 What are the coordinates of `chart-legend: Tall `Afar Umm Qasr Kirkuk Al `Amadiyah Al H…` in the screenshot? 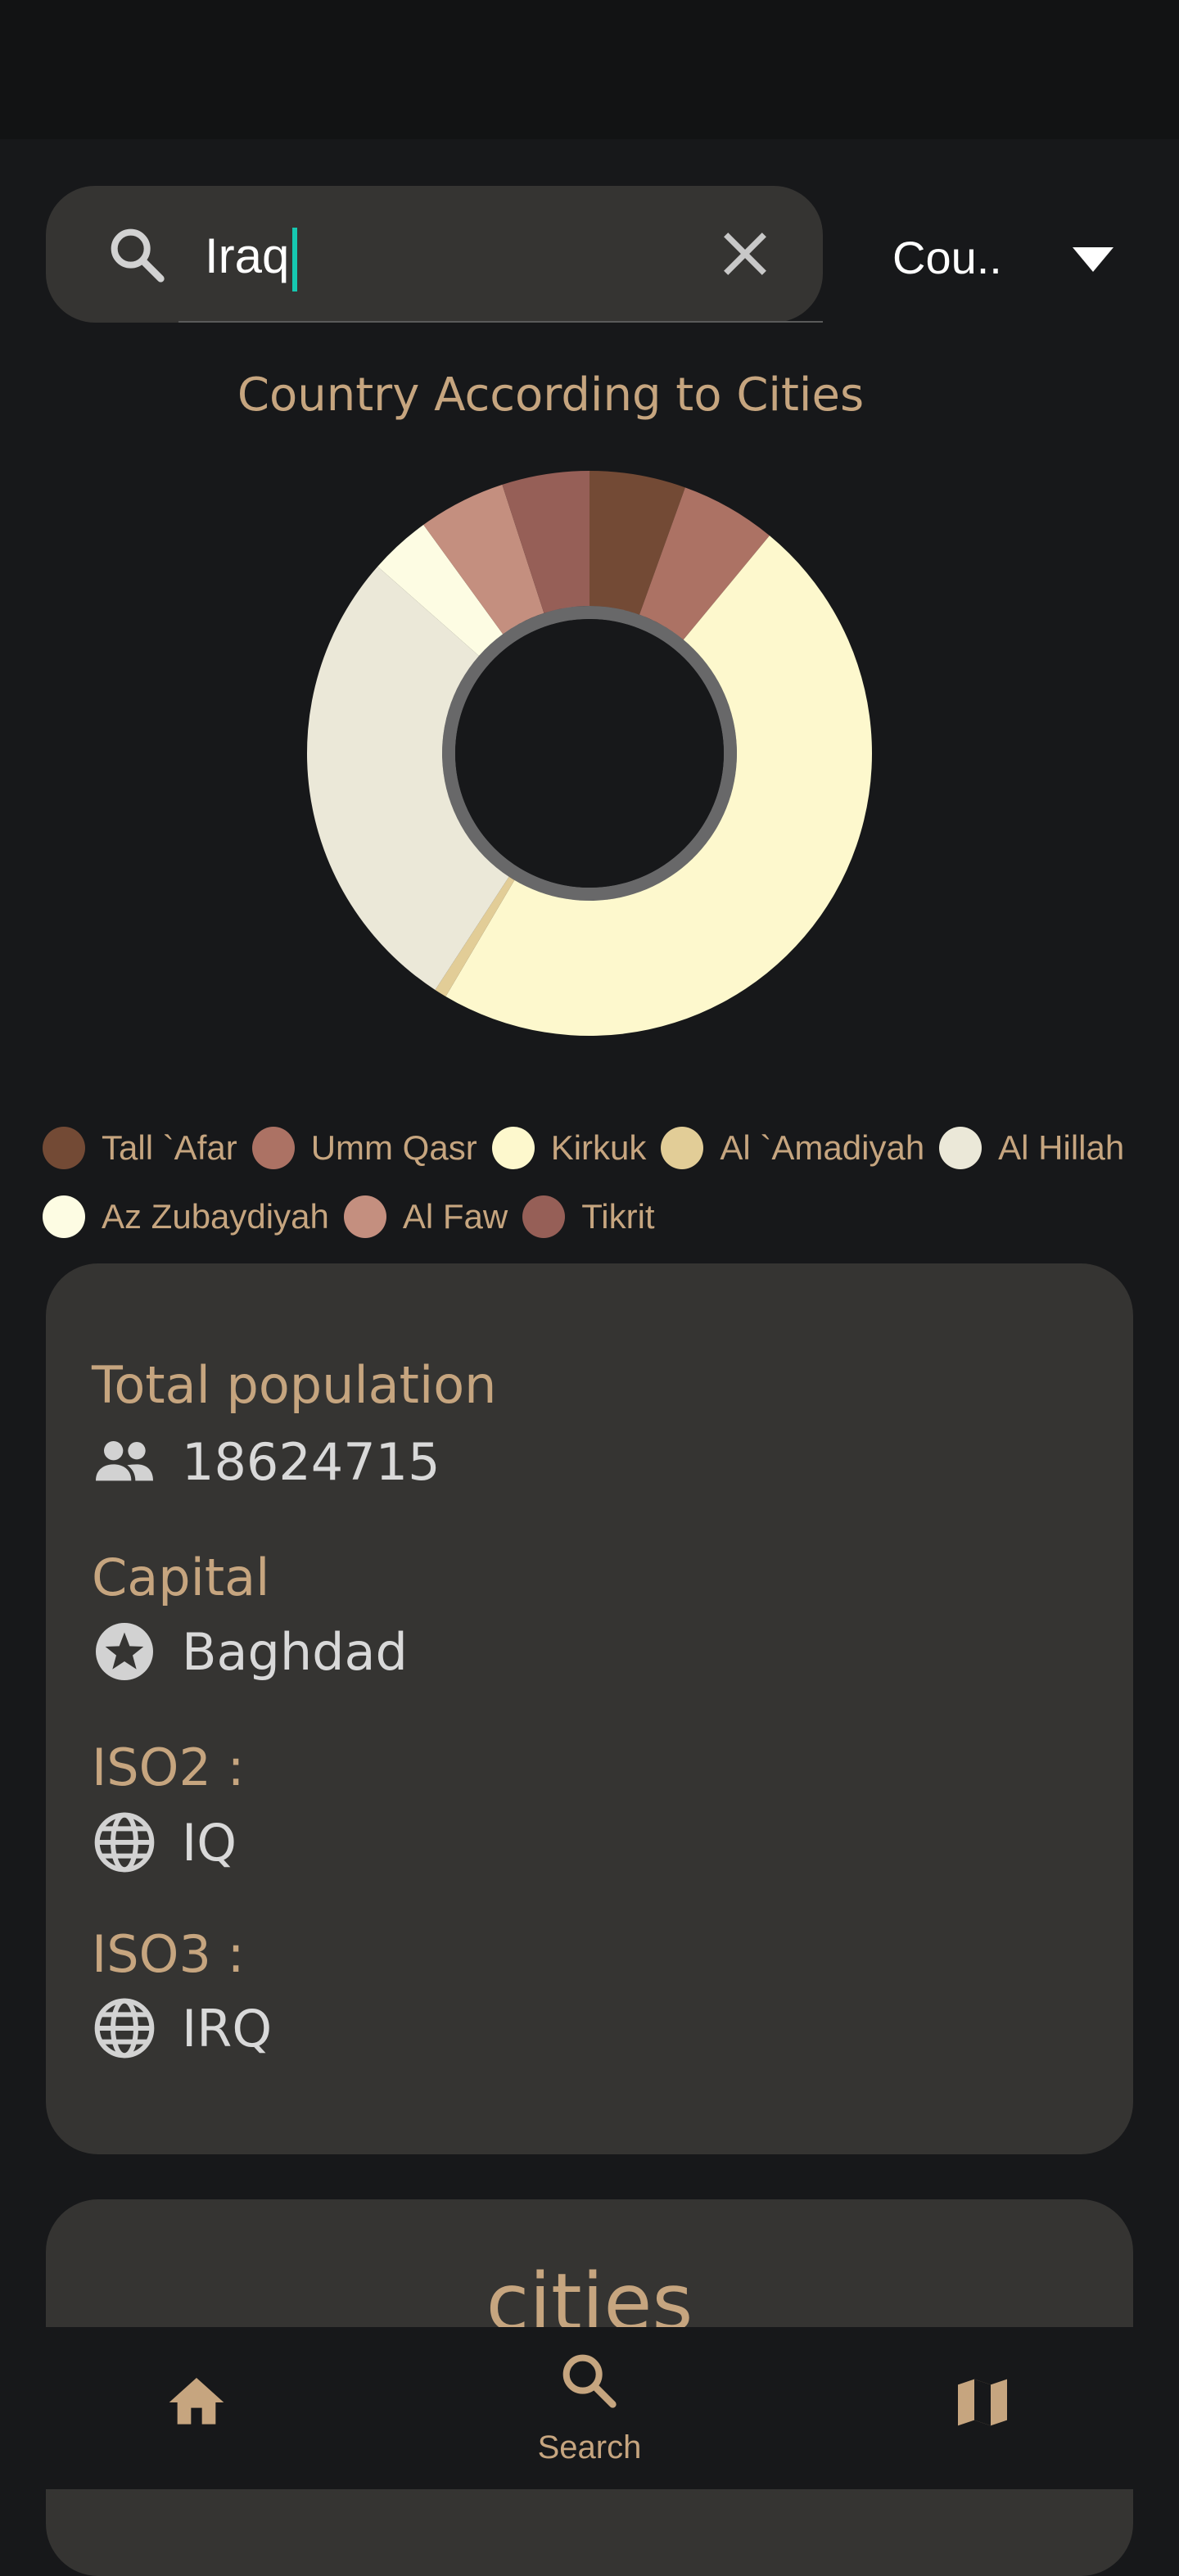 It's located at (599, 1182).